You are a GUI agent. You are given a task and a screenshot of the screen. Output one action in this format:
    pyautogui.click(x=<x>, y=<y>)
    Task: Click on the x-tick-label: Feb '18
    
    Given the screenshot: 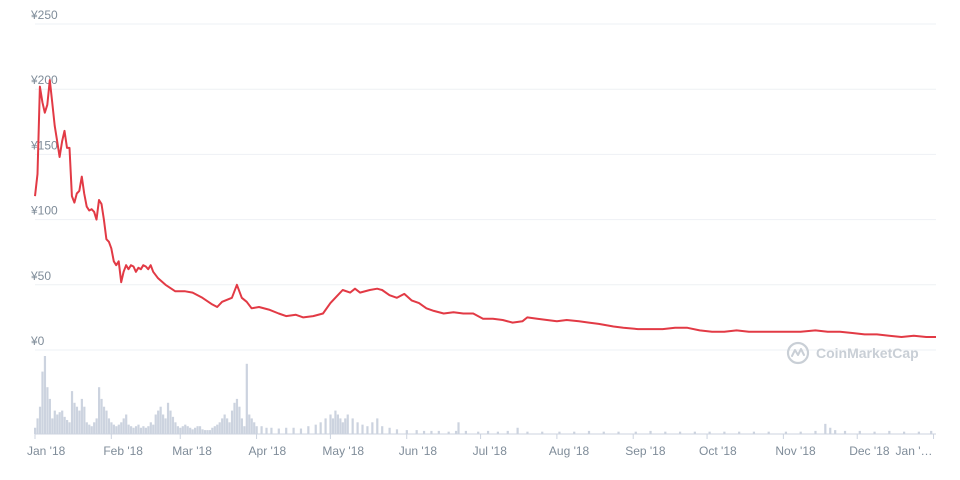 What is the action you would take?
    pyautogui.click(x=123, y=451)
    